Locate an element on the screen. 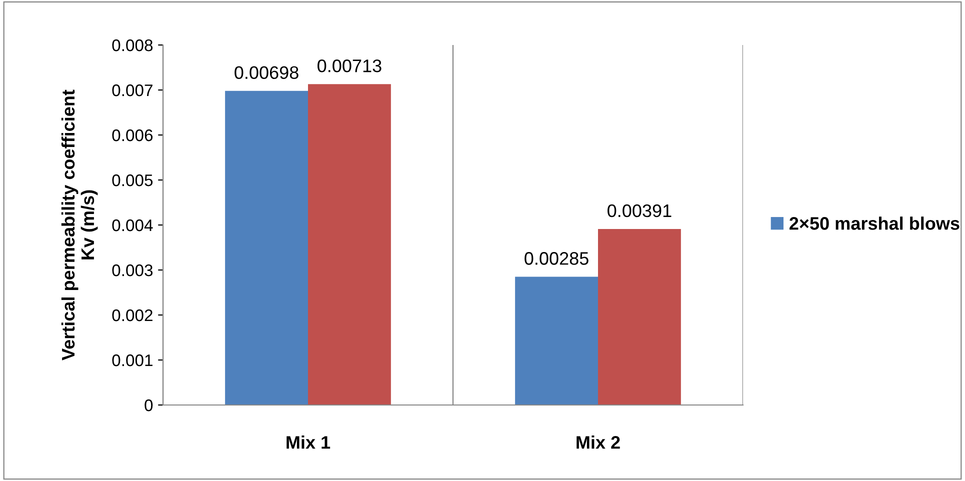 The width and height of the screenshot is (965, 481). y-tick-label: 0 is located at coordinates (148, 405).